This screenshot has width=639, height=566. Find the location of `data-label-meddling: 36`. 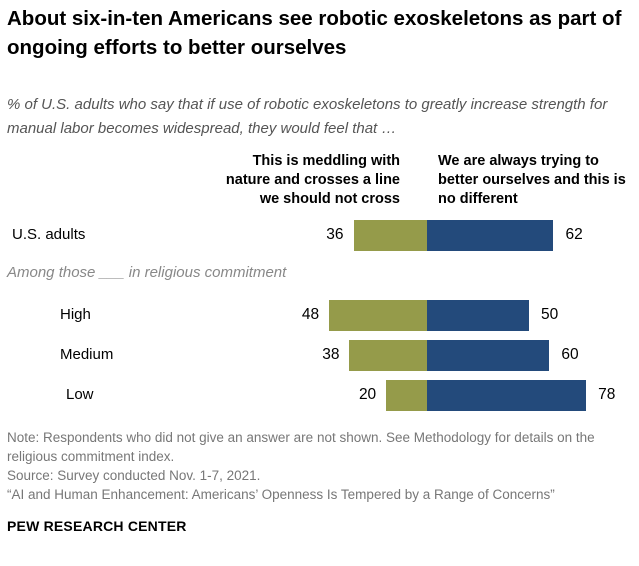

data-label-meddling: 36 is located at coordinates (335, 234).